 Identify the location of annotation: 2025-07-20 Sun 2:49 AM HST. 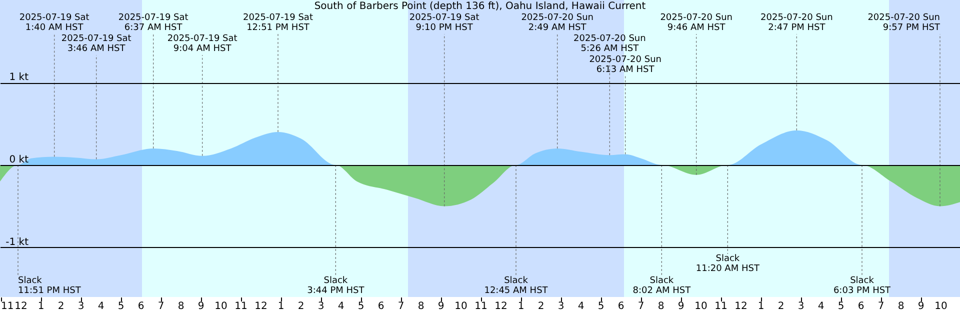
(557, 23).